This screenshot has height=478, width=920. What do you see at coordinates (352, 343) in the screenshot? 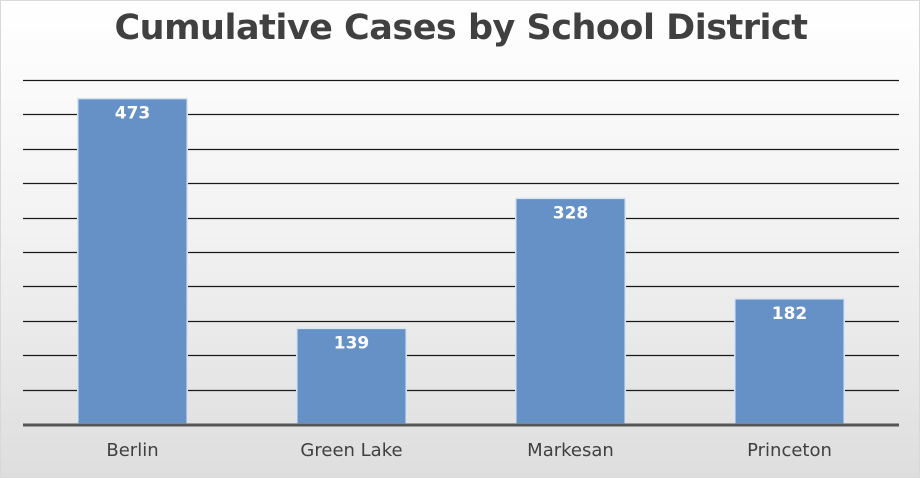
I see `data-label: 139` at bounding box center [352, 343].